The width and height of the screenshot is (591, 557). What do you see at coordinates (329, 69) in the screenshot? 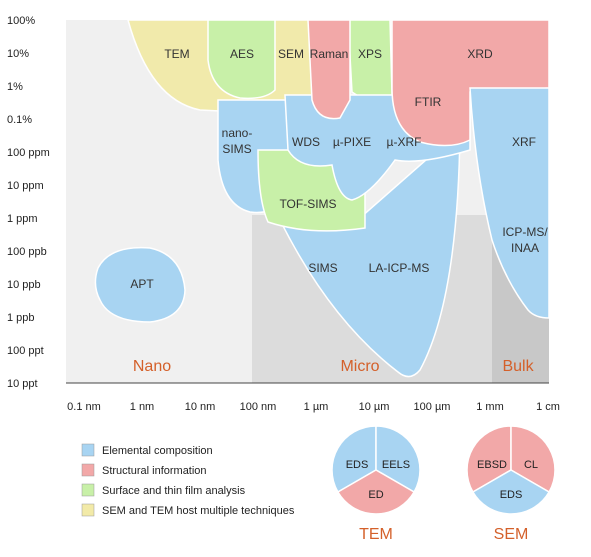
I see `raman-region` at bounding box center [329, 69].